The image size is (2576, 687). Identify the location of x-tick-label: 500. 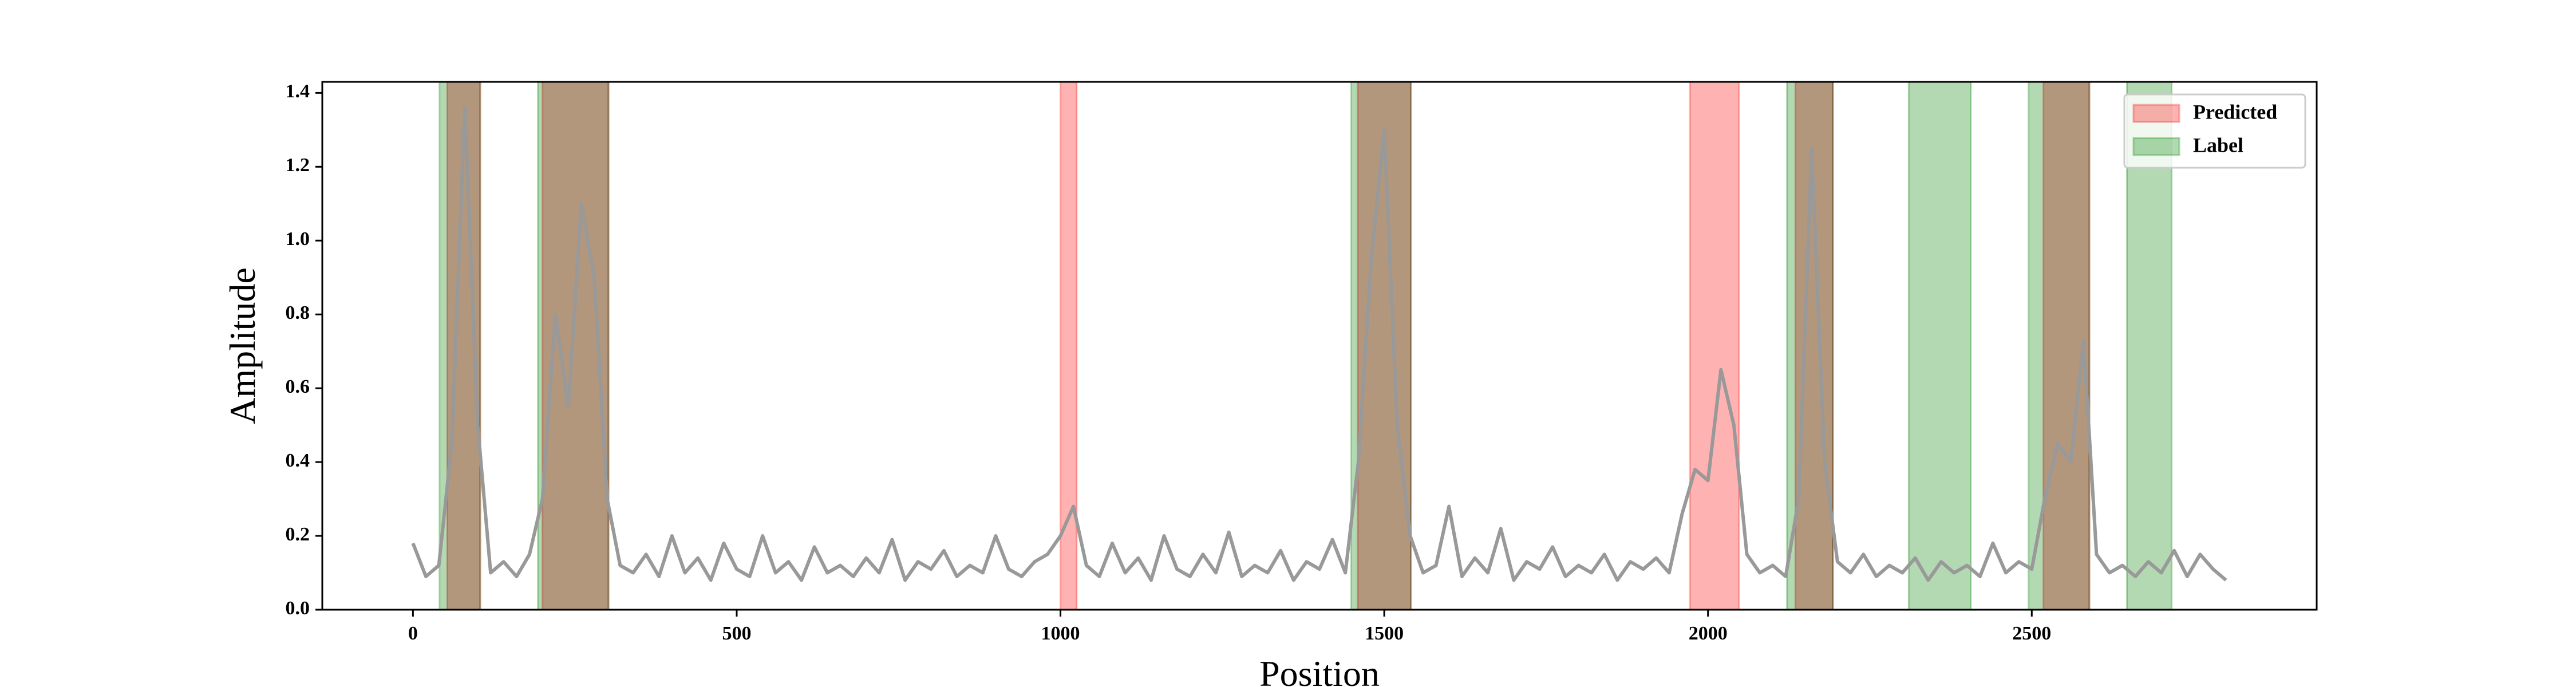
(736, 633).